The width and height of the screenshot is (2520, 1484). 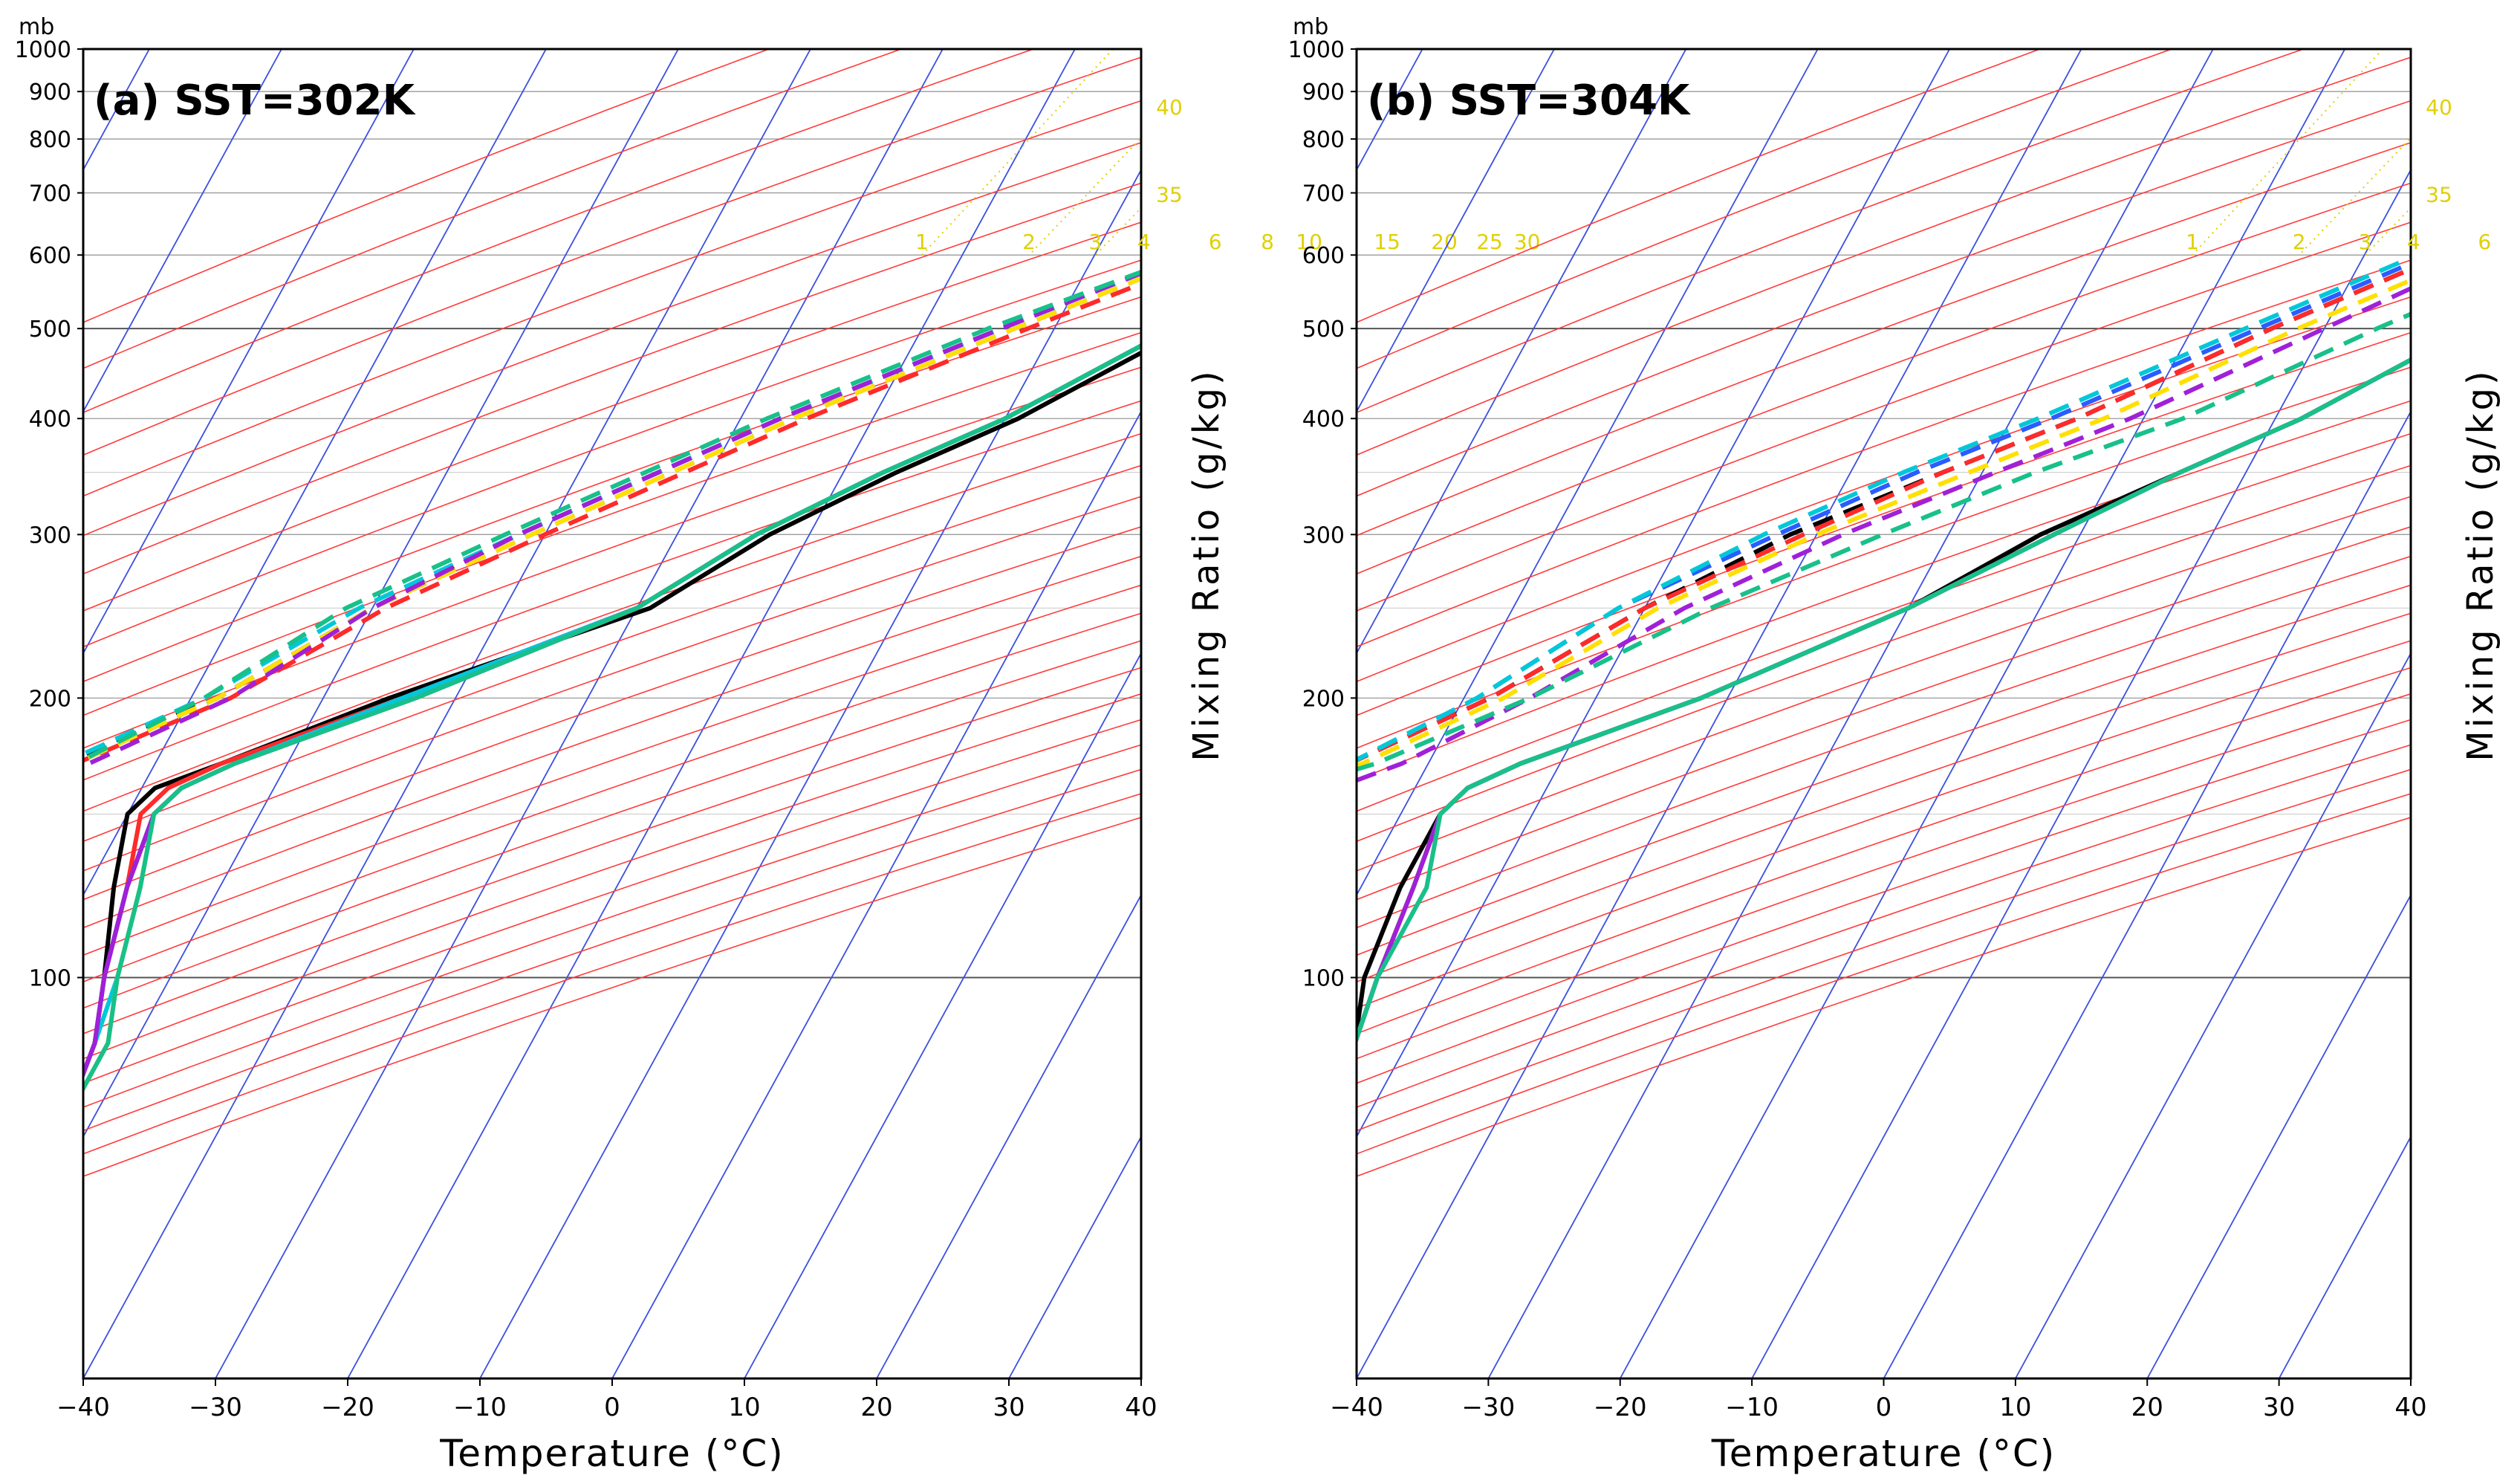 What do you see at coordinates (1324, 699) in the screenshot?
I see `y-tick-label: 200` at bounding box center [1324, 699].